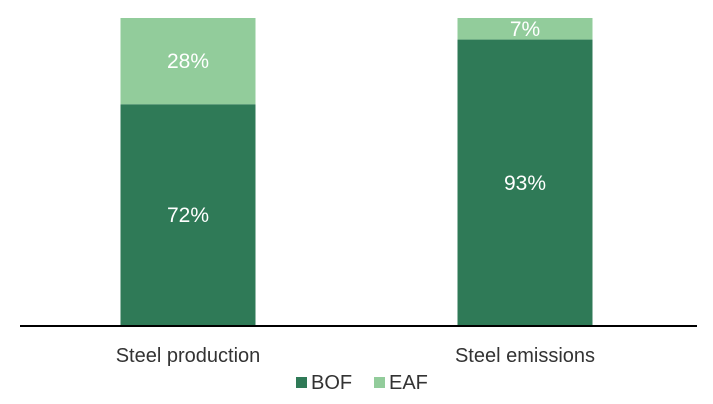 The image size is (713, 404). What do you see at coordinates (188, 356) in the screenshot?
I see `category-label-1: Steel production` at bounding box center [188, 356].